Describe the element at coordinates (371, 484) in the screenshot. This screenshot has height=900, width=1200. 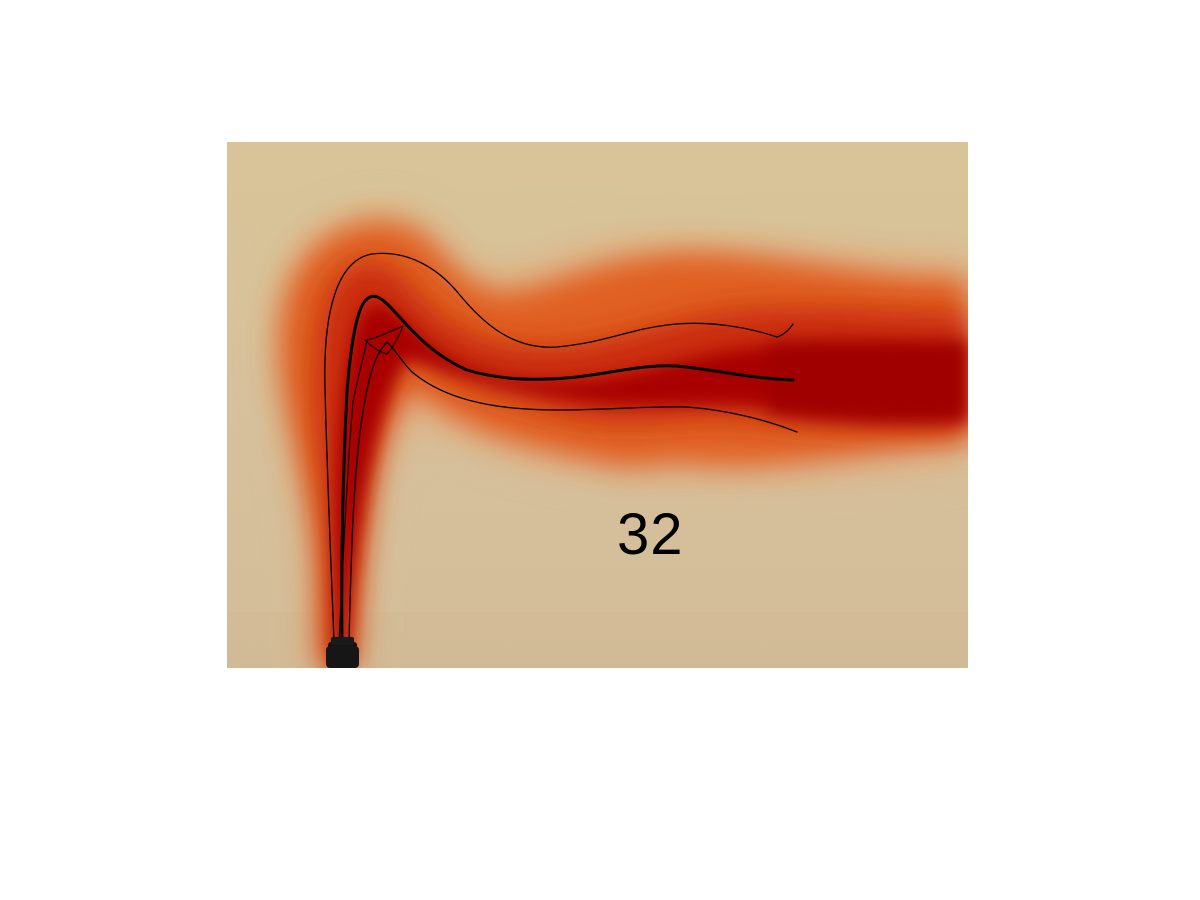
I see `streamline-branch` at that location.